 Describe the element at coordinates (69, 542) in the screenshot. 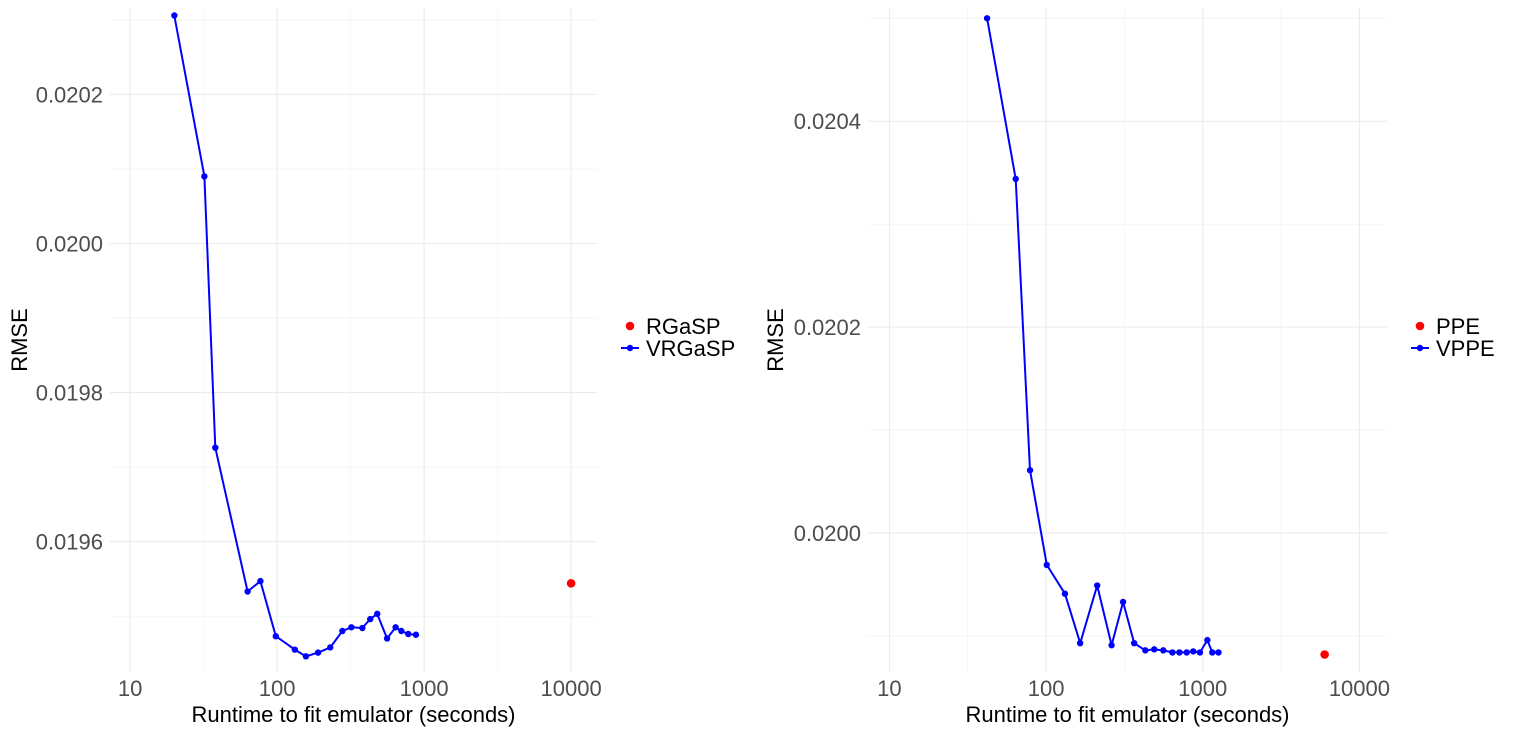

I see `y-tick-label: 0.0196` at that location.